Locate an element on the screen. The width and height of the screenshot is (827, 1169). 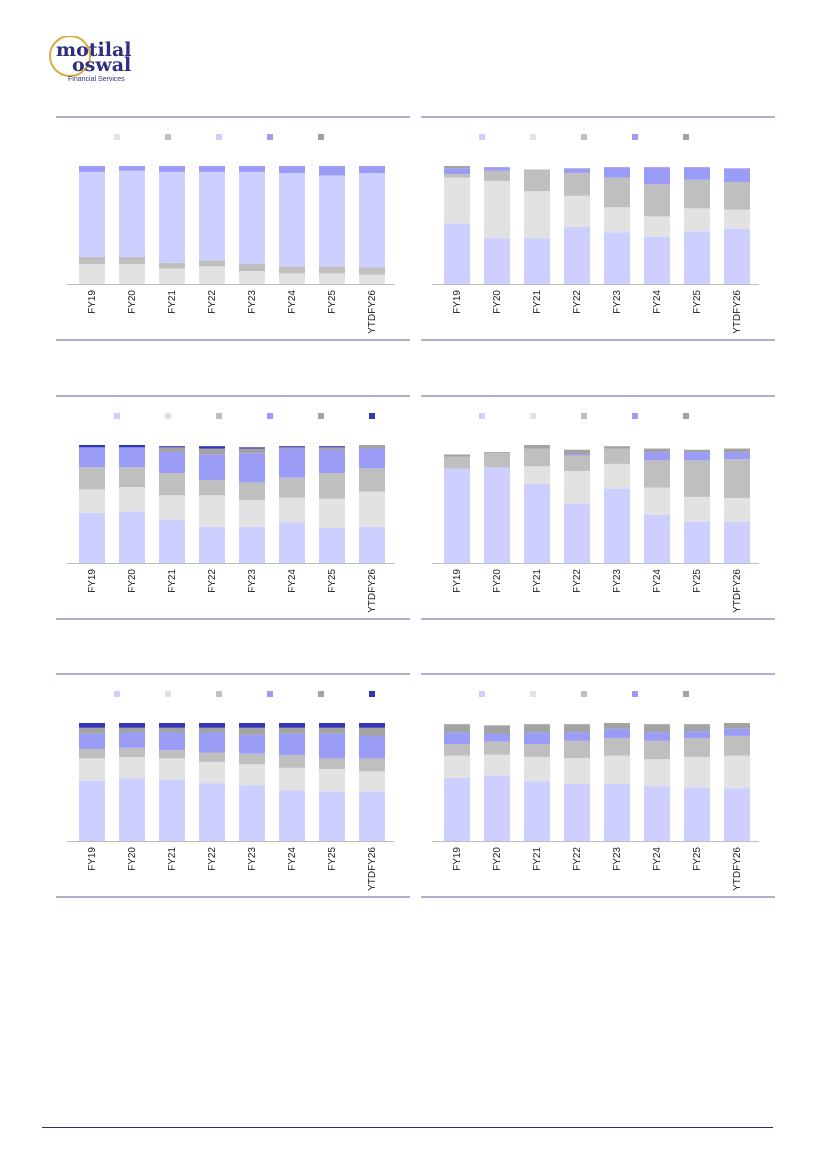
stacked-bar-chart-5: FY19 FY20 FY21 FY22 FY23 FY24 FY25 YTDFY26 is located at coordinates (233, 785).